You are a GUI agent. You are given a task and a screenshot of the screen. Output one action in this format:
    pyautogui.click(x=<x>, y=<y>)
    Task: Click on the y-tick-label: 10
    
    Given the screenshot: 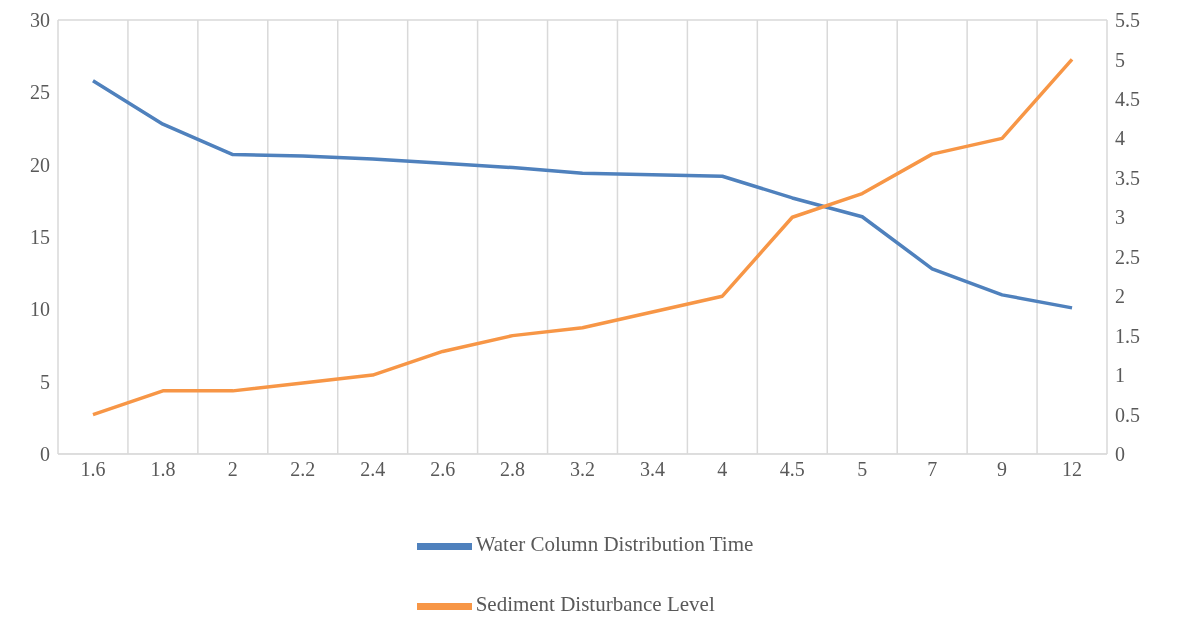 What is the action you would take?
    pyautogui.click(x=40, y=309)
    